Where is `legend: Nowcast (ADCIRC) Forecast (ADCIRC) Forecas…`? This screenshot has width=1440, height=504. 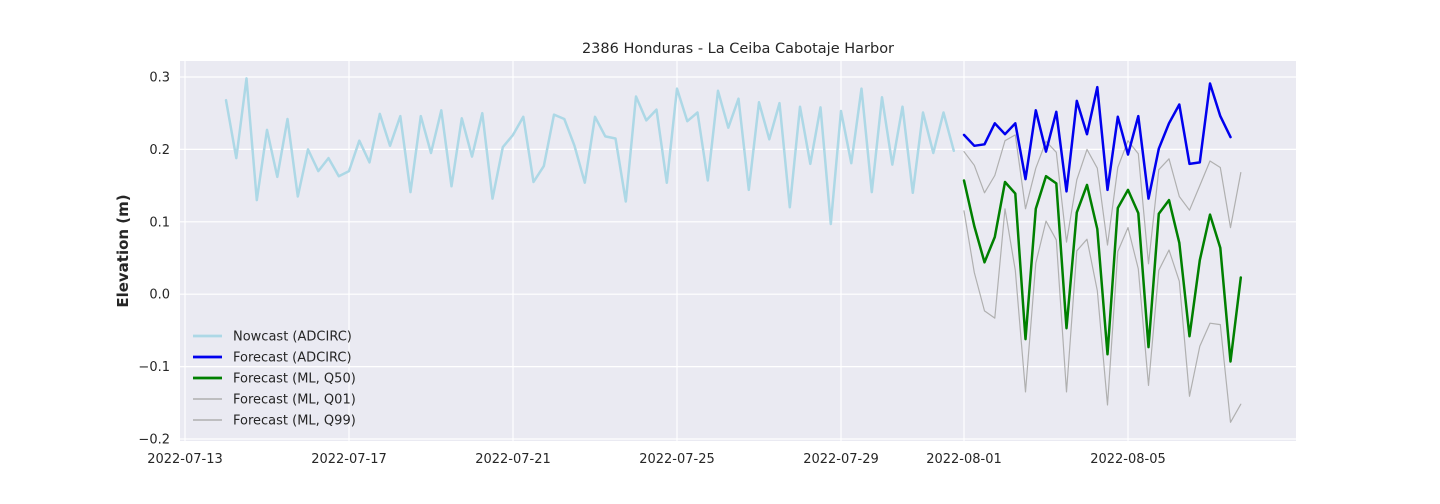 legend: Nowcast (ADCIRC) Forecast (ADCIRC) Forecas… is located at coordinates (274, 379).